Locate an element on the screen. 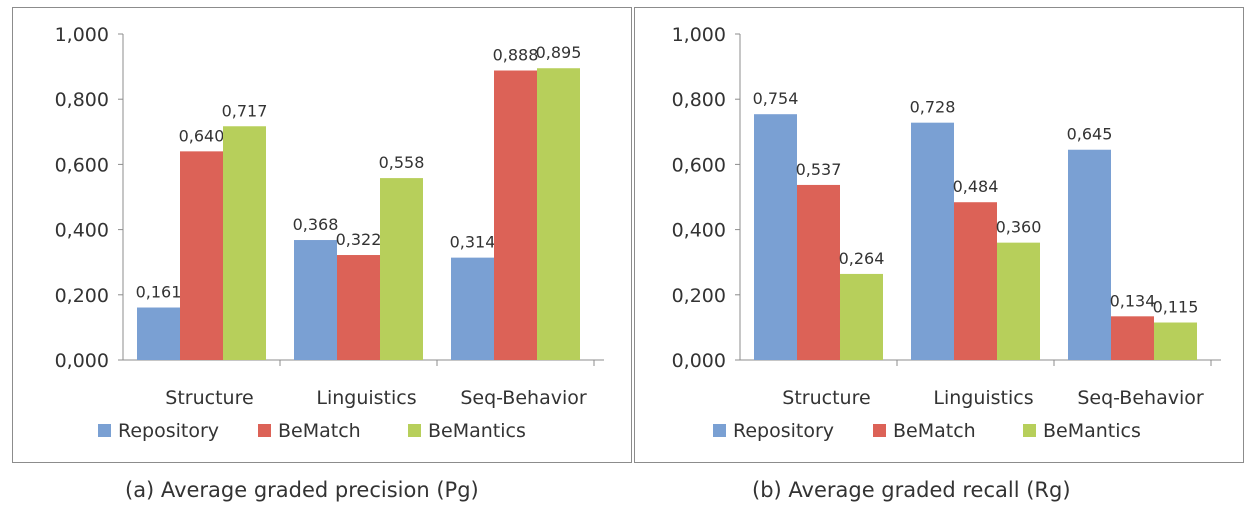  precision-bar-bemantics-linguistics is located at coordinates (401, 269).